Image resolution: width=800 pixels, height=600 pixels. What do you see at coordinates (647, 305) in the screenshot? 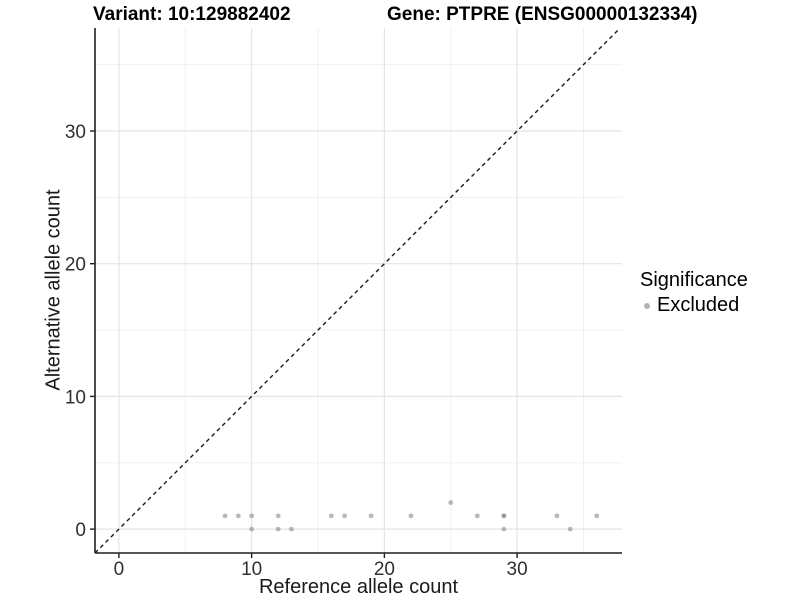
I see `excluded-point-icon` at bounding box center [647, 305].